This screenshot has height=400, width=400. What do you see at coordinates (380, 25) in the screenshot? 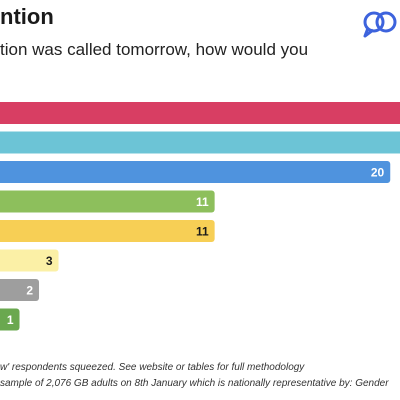
I see `linked-rings-logo-icon` at bounding box center [380, 25].